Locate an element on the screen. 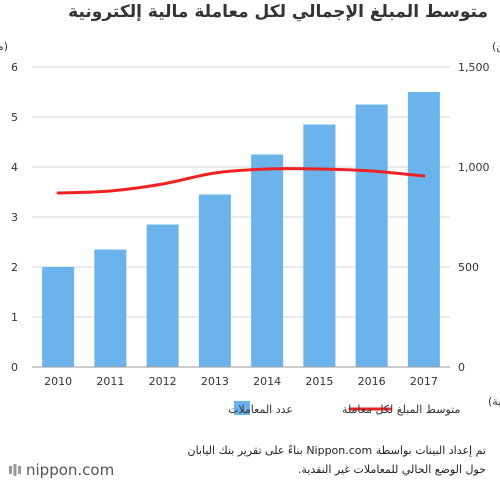 Image resolution: width=500 pixels, height=484 pixels. legend-bar-swatch is located at coordinates (242, 408).